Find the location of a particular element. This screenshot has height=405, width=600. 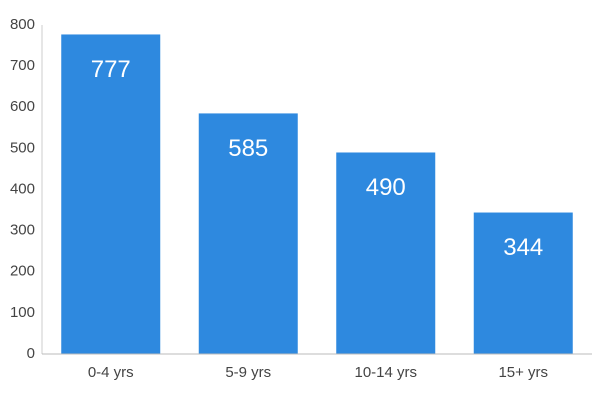

data-label: 344 is located at coordinates (523, 247).